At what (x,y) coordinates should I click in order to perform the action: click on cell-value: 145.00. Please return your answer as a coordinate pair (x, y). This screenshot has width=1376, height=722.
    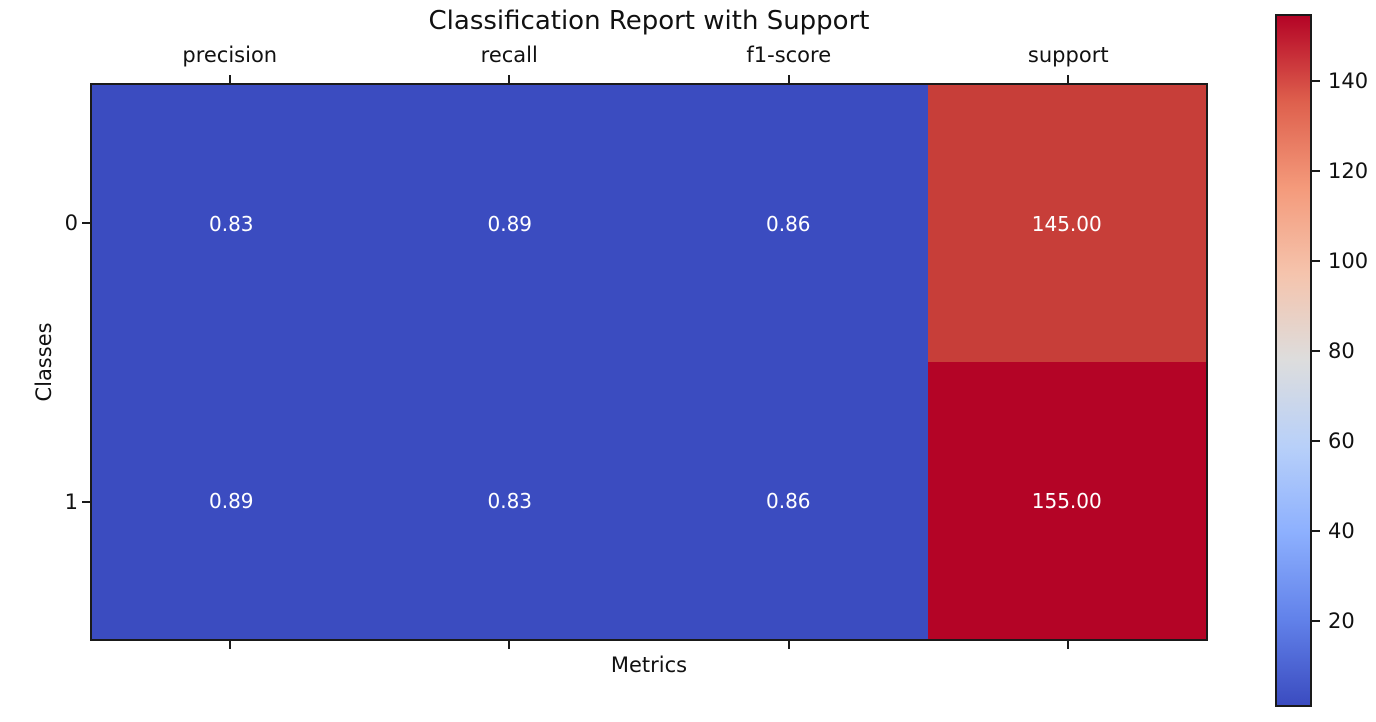
    Looking at the image, I should click on (1066, 223).